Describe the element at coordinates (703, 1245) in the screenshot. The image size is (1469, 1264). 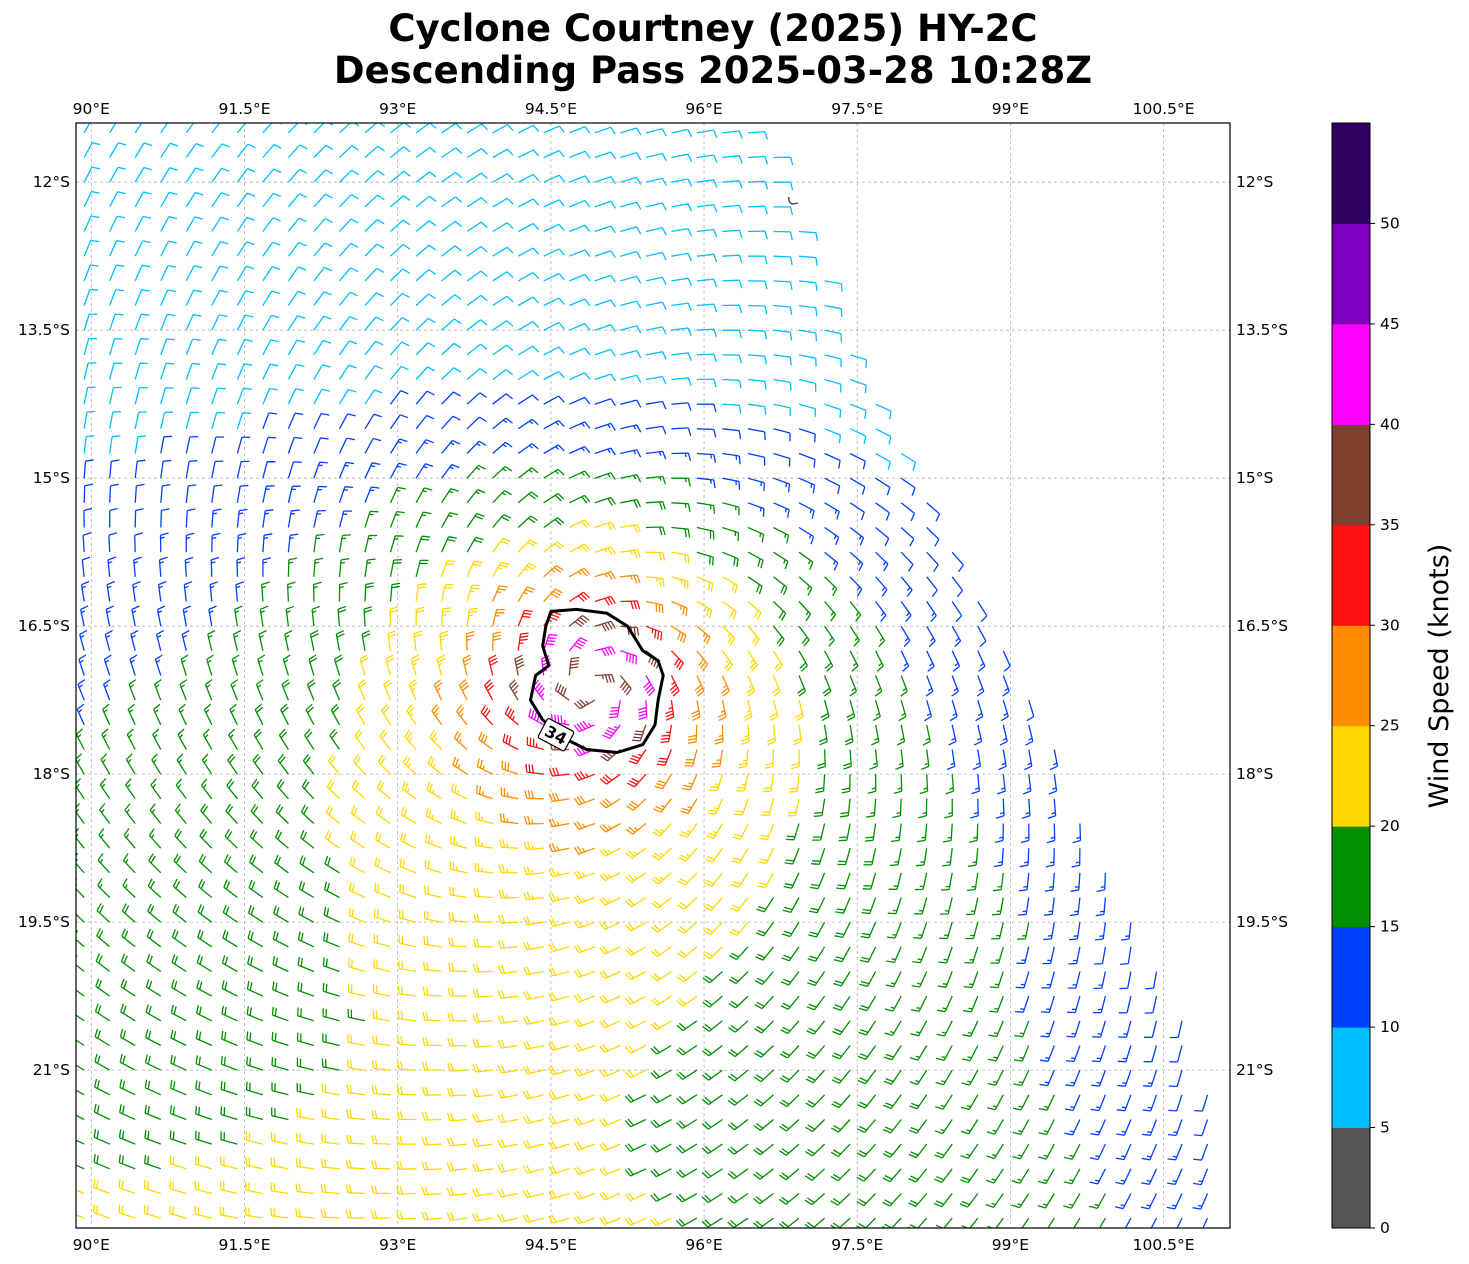
I see `lon-tick-label-bottom: 96°E` at that location.